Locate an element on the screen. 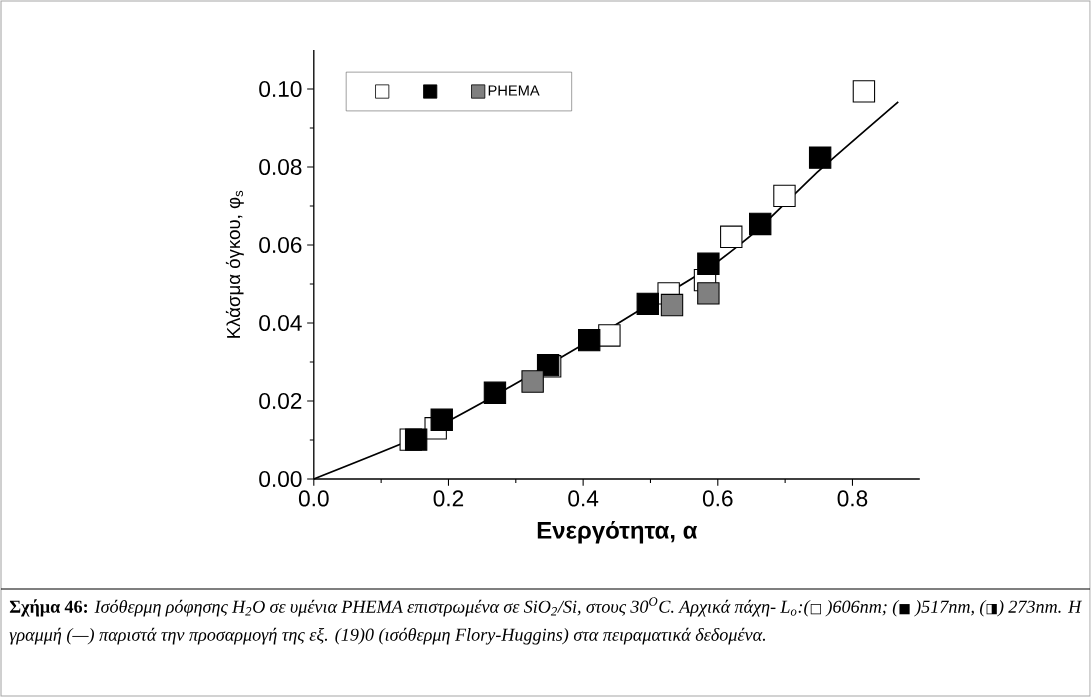 The image size is (1091, 697). y-tick-label: 0.08 is located at coordinates (280, 167).